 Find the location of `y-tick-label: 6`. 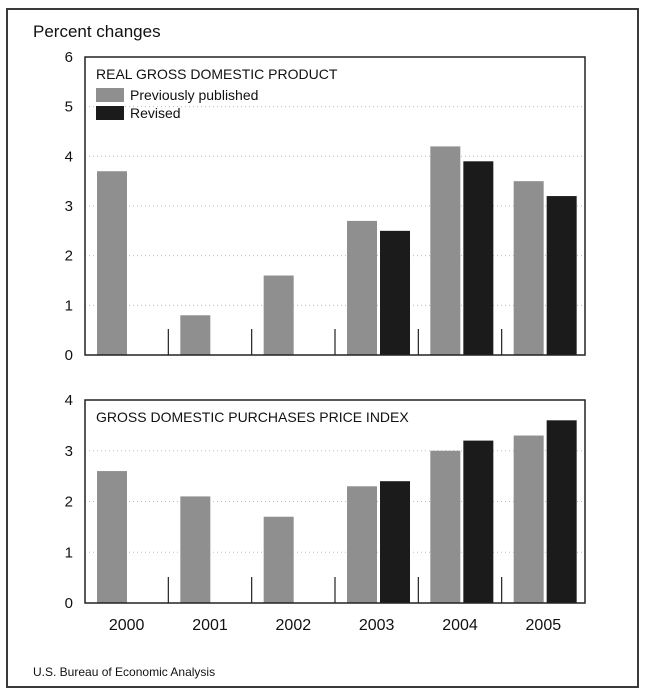

y-tick-label: 6 is located at coordinates (69, 57).